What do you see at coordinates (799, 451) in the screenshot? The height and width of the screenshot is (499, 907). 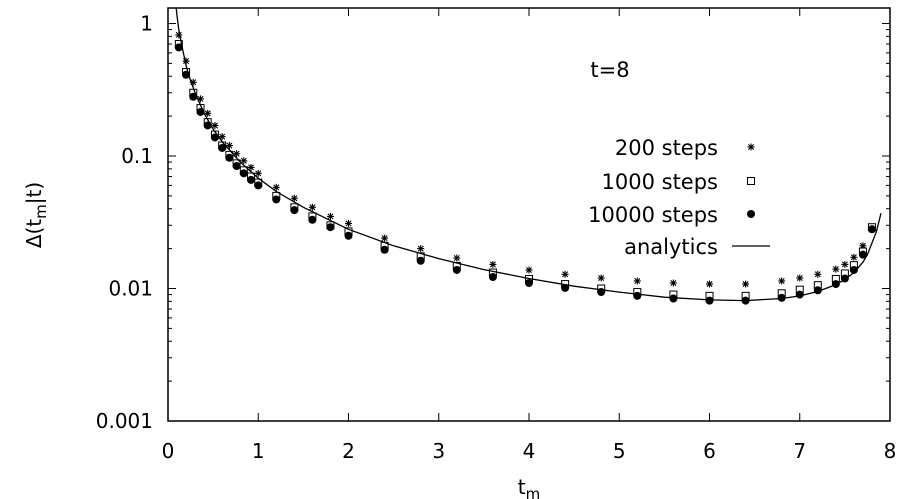 I see `x-tick-label: 7` at bounding box center [799, 451].